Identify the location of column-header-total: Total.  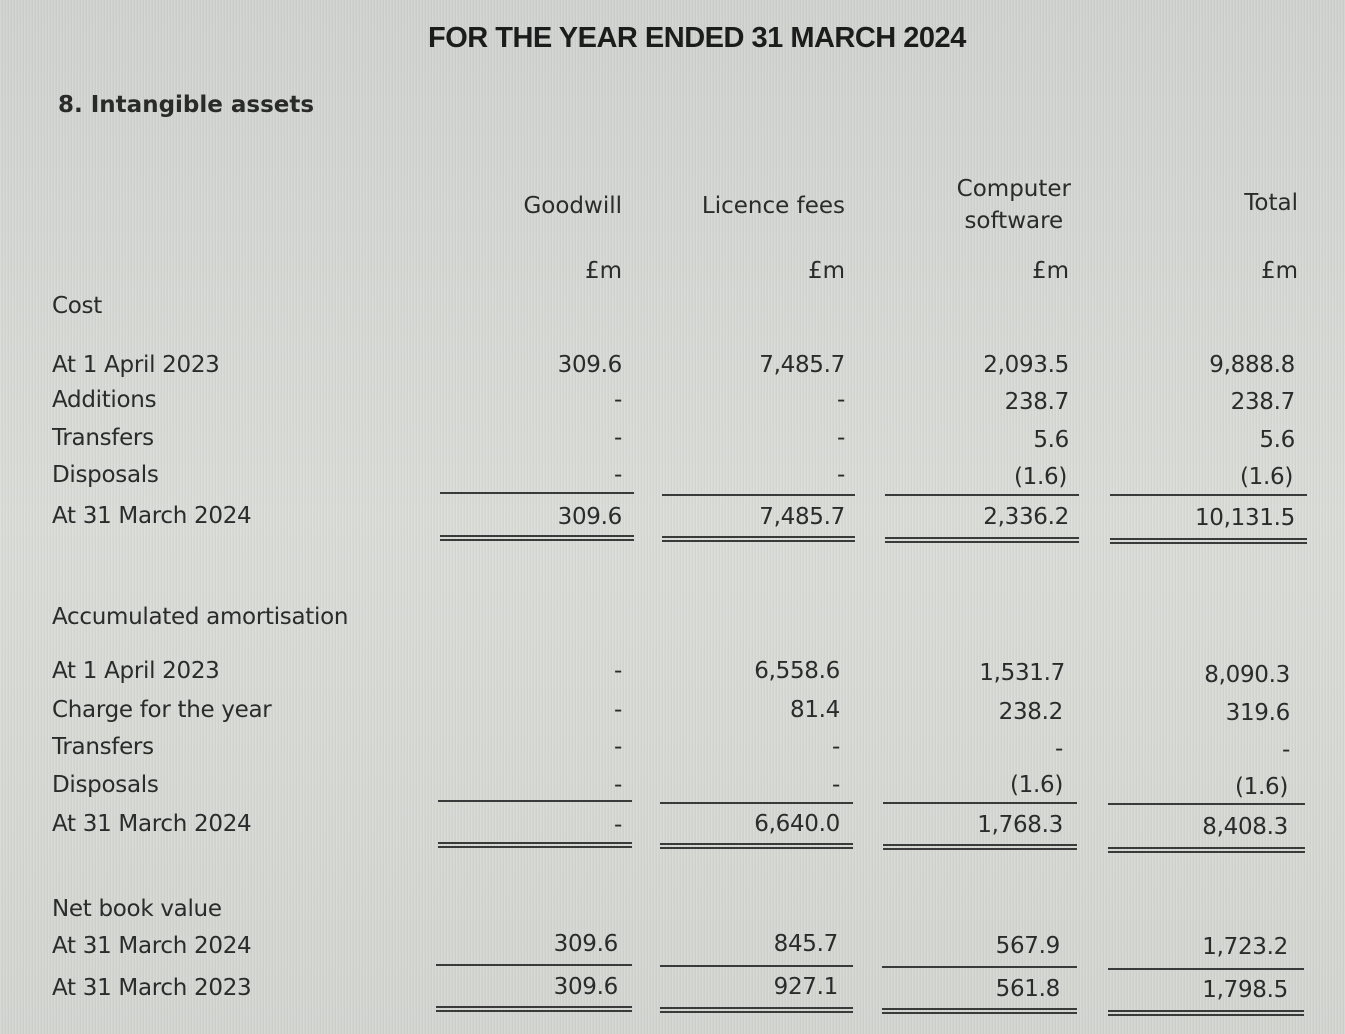
(1271, 203).